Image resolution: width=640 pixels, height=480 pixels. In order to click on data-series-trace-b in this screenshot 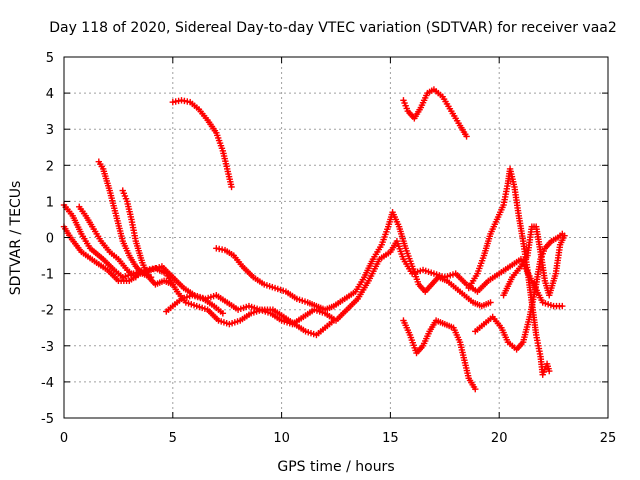, I will do `click(199, 270)`.